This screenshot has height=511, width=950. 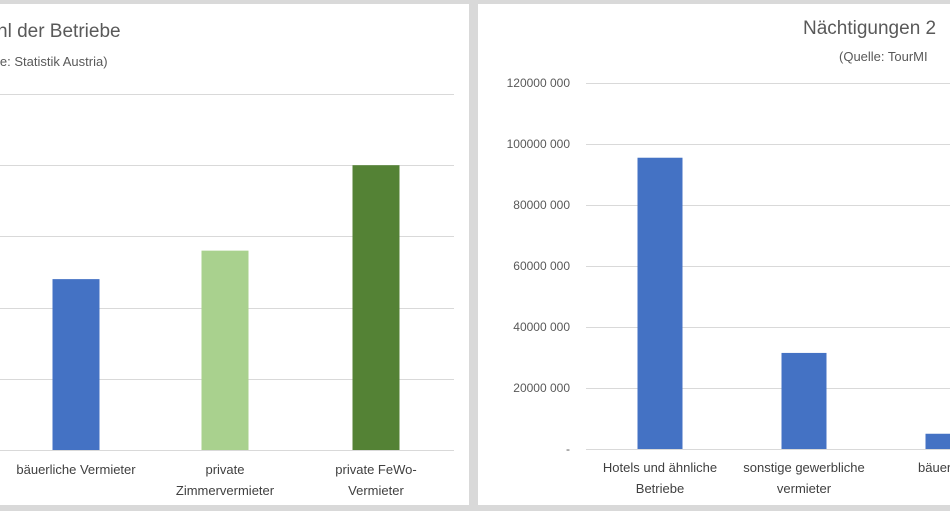 I want to click on chart-title: hl der Betriebe, so click(x=60, y=31).